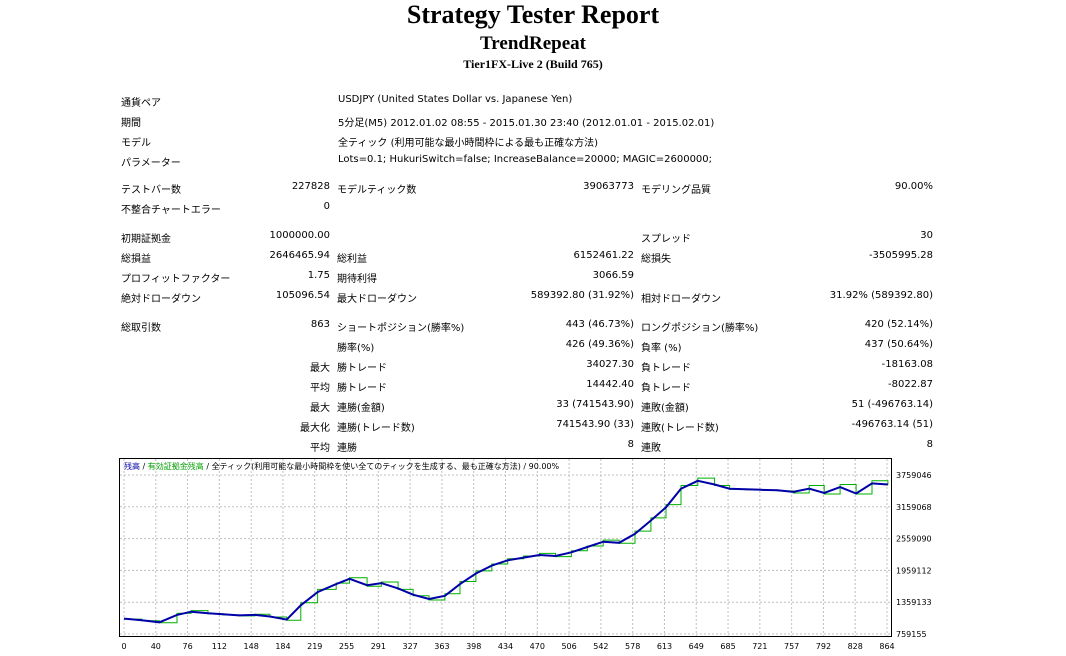  Describe the element at coordinates (156, 646) in the screenshot. I see `x-tick-label: 40` at that location.